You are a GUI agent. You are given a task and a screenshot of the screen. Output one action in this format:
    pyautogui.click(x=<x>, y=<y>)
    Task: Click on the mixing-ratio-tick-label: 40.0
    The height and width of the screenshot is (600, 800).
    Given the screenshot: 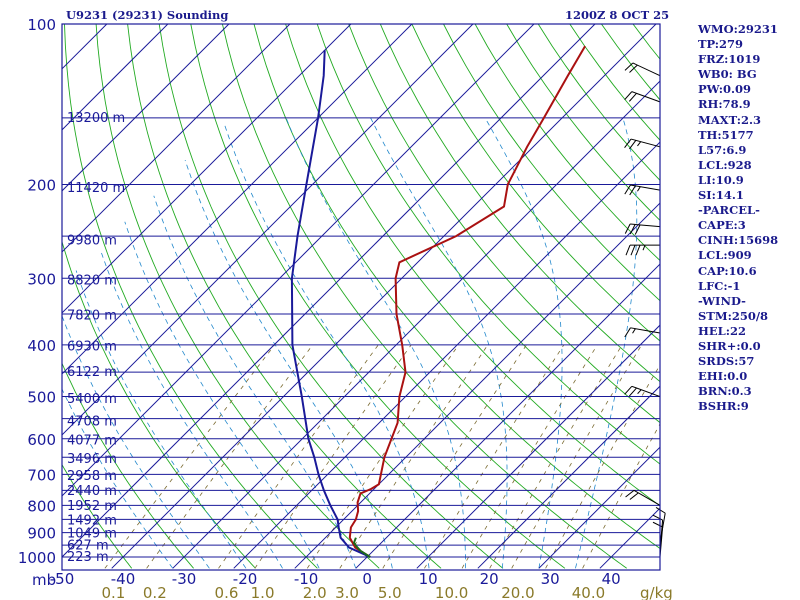 What is the action you would take?
    pyautogui.click(x=588, y=592)
    